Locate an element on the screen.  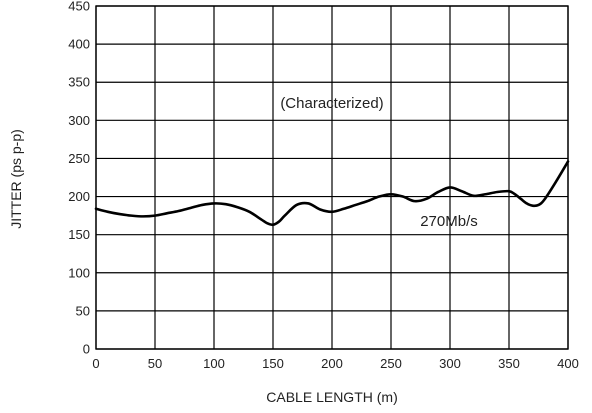
y-tick-label: 150 is located at coordinates (79, 234).